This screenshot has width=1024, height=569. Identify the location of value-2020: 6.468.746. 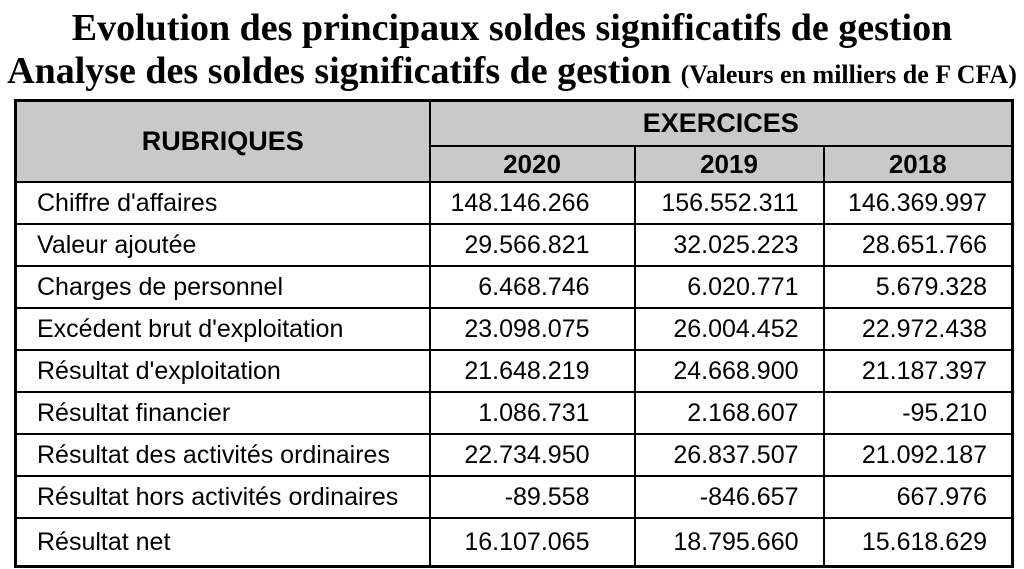
(532, 287).